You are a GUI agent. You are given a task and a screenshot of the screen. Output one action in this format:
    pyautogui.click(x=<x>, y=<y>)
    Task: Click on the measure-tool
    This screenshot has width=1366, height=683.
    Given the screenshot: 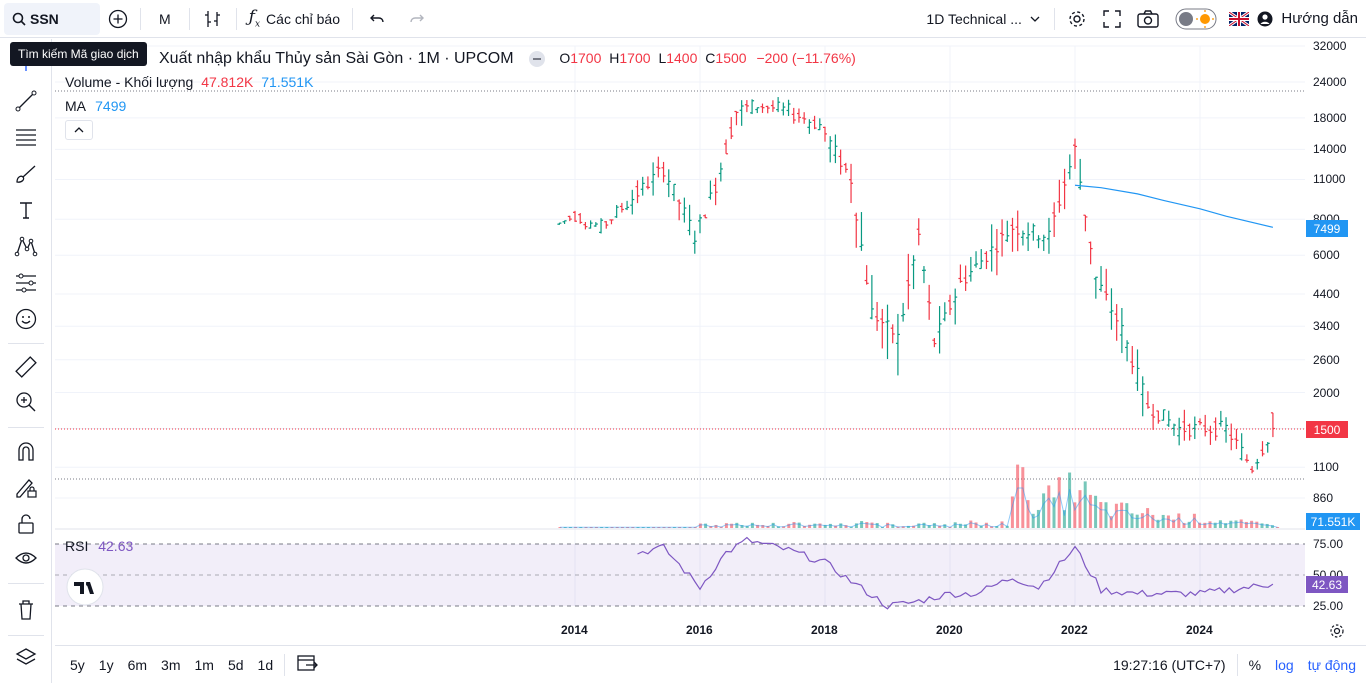 What is the action you would take?
    pyautogui.click(x=26, y=367)
    